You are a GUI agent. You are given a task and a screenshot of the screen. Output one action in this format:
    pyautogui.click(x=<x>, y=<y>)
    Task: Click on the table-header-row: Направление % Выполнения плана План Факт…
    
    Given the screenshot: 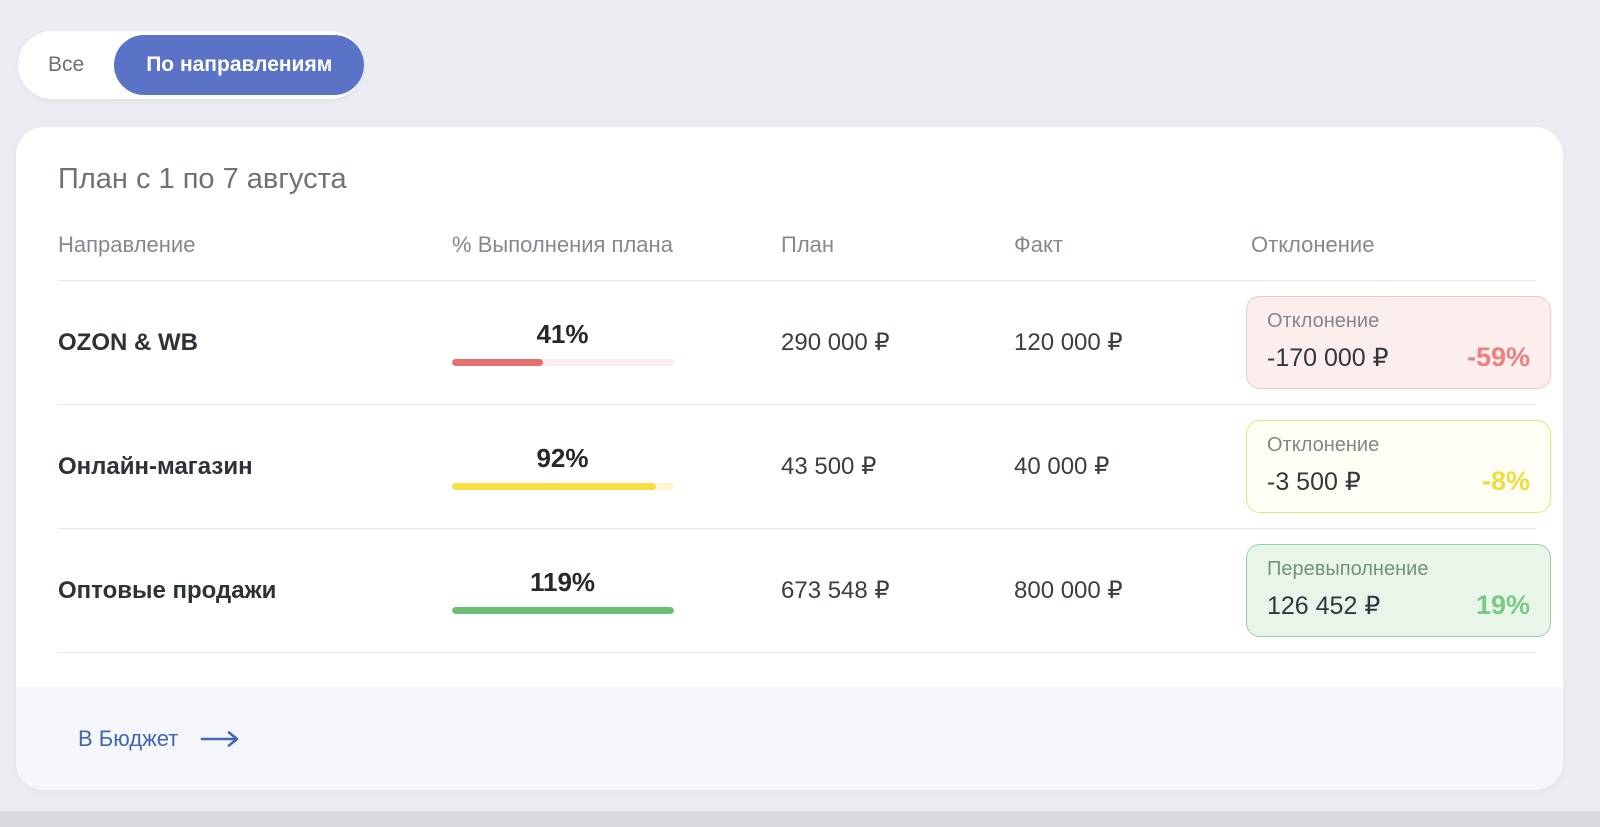 What is the action you would take?
    pyautogui.click(x=797, y=256)
    